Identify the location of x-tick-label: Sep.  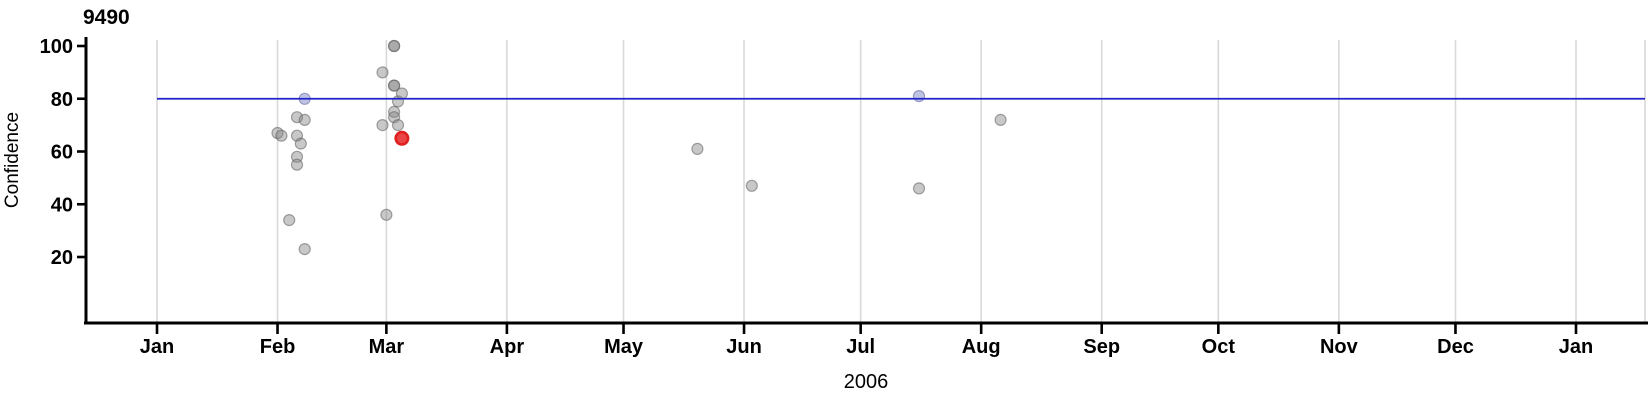
(1101, 347).